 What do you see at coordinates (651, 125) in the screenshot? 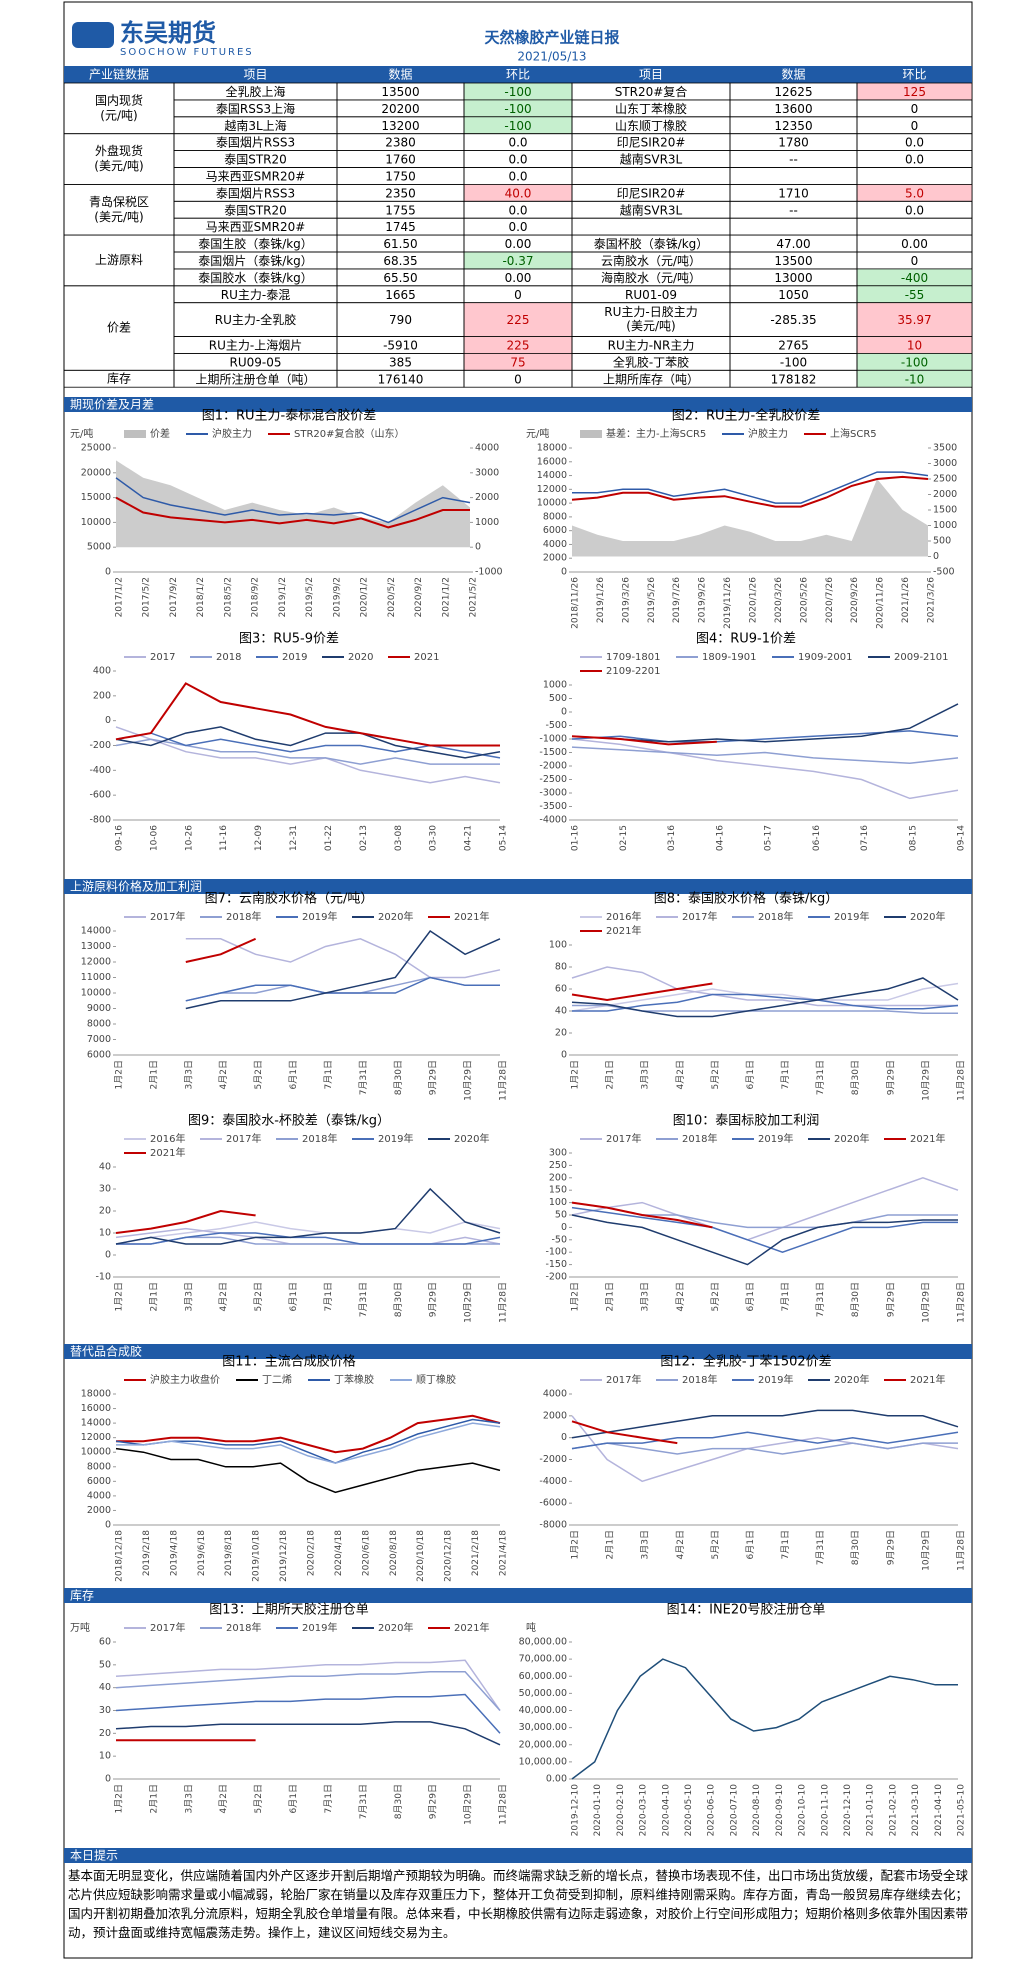
I see `table-cell: 山东顺丁橡胶` at bounding box center [651, 125].